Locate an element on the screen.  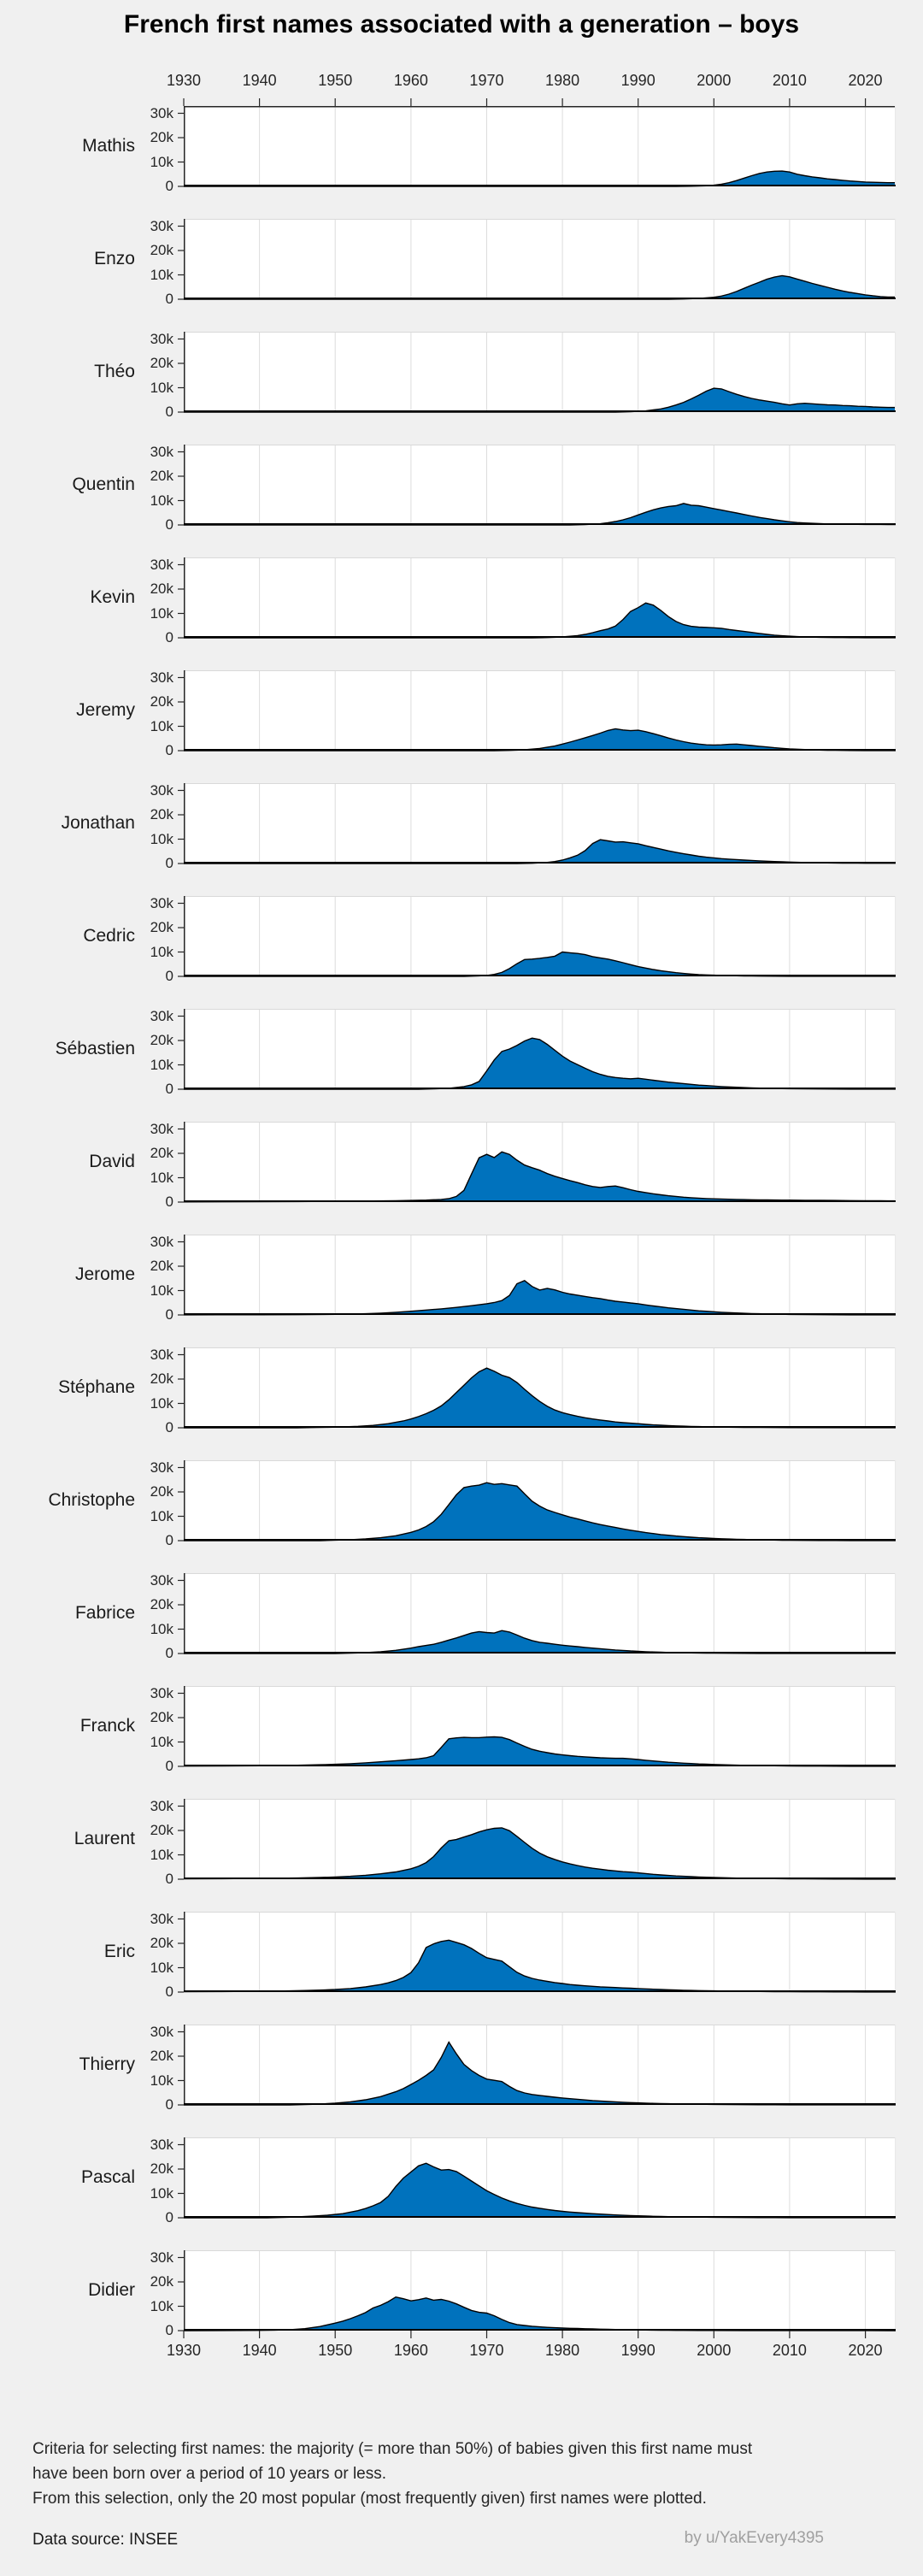
row-label: Franck is located at coordinates (107, 1726).